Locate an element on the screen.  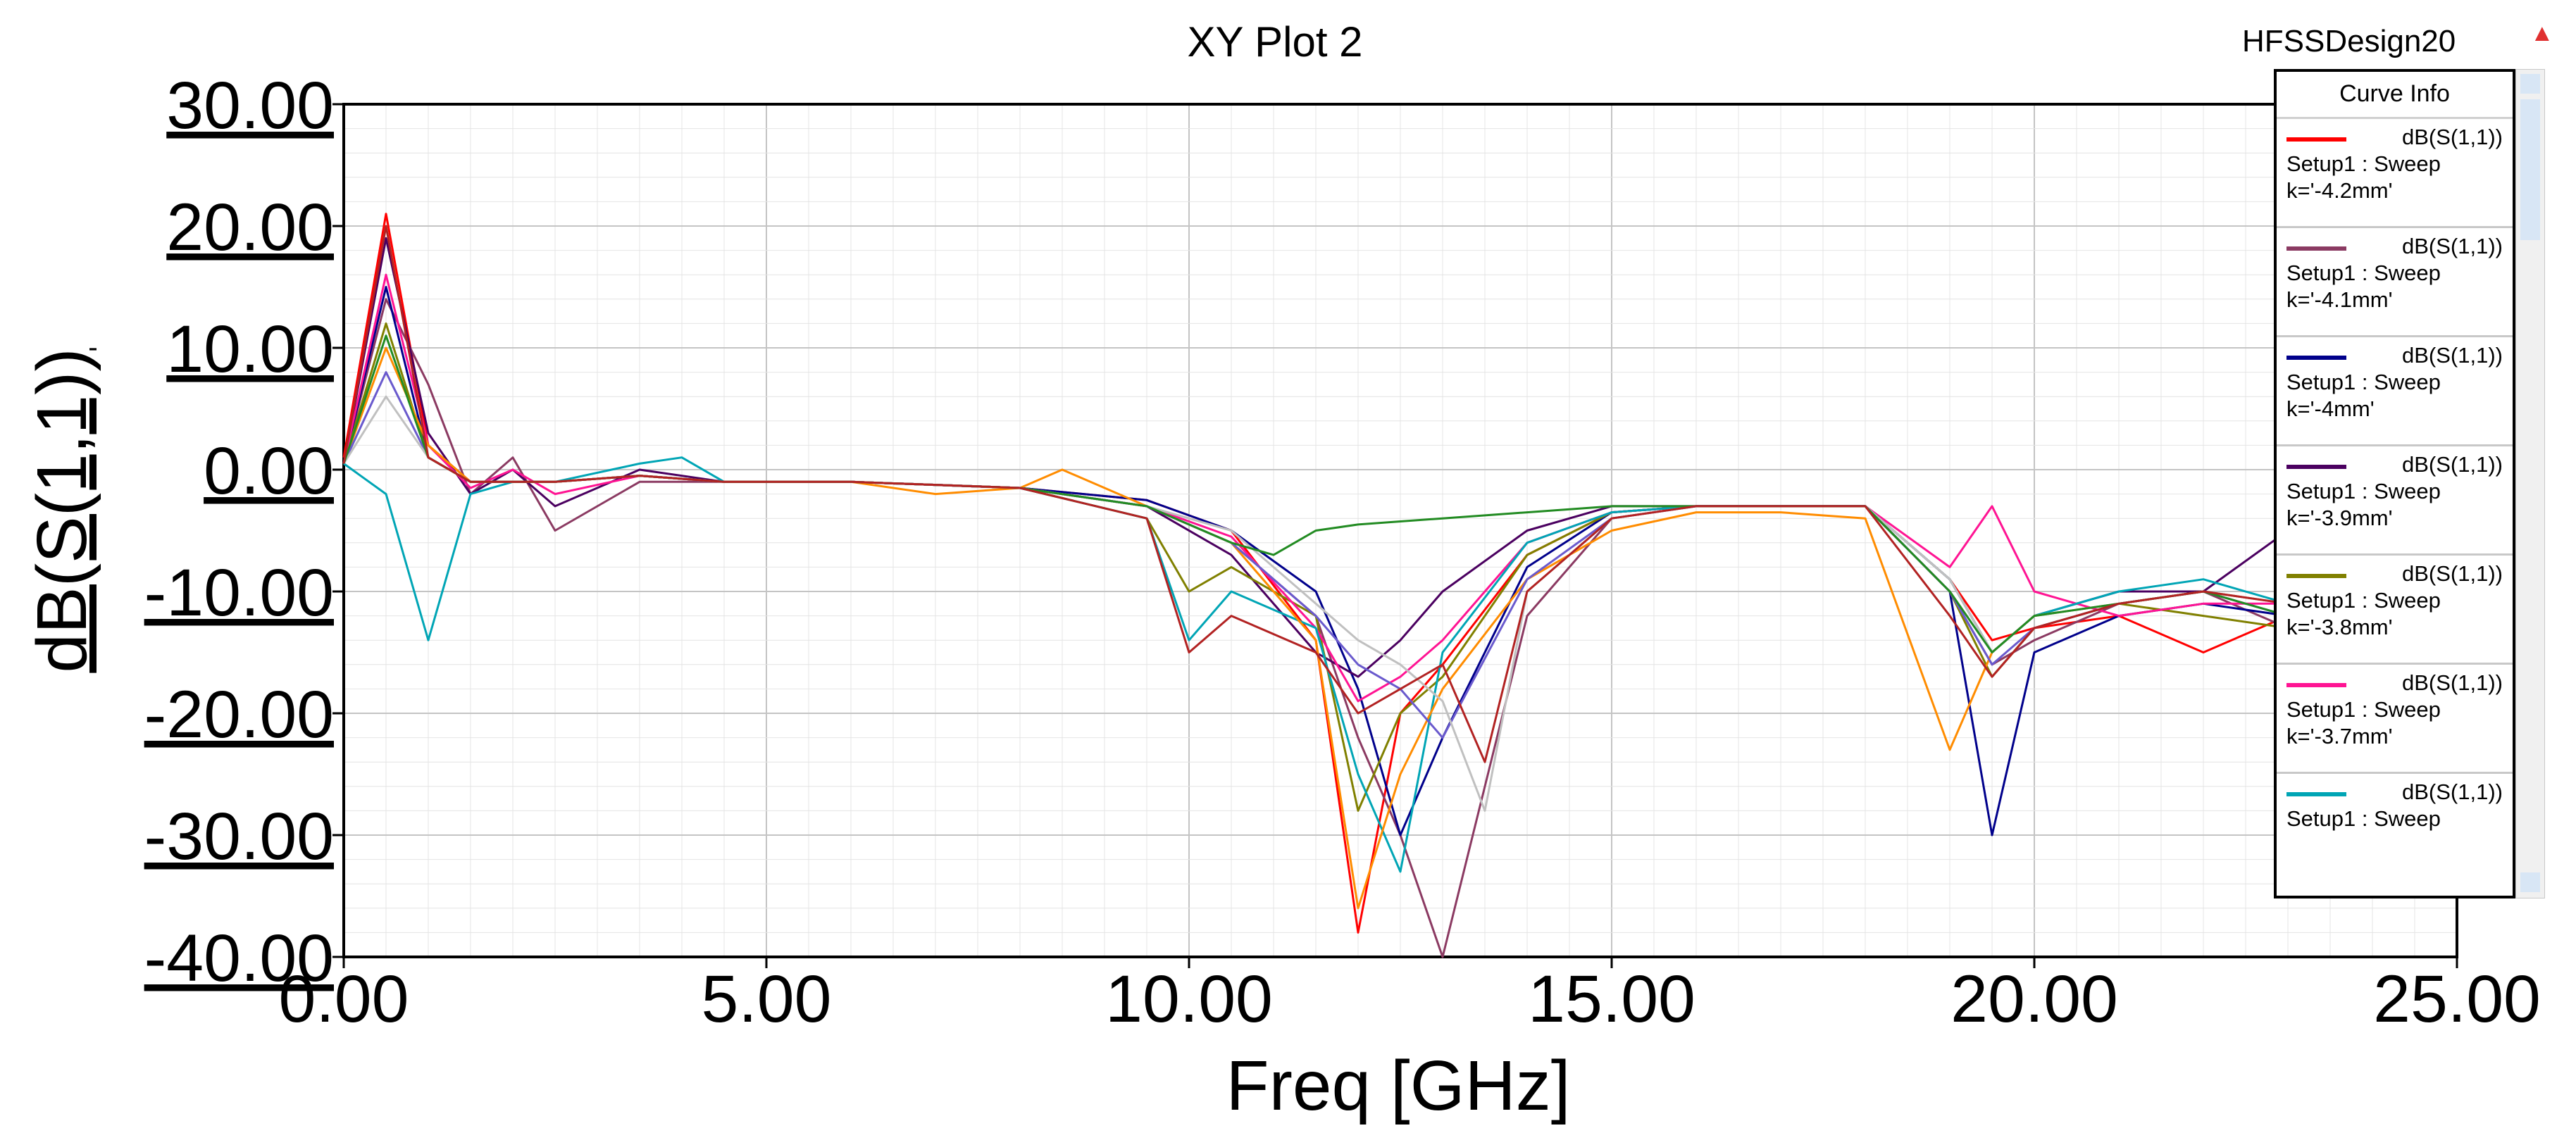
scroll-down-button is located at coordinates (2530, 882).